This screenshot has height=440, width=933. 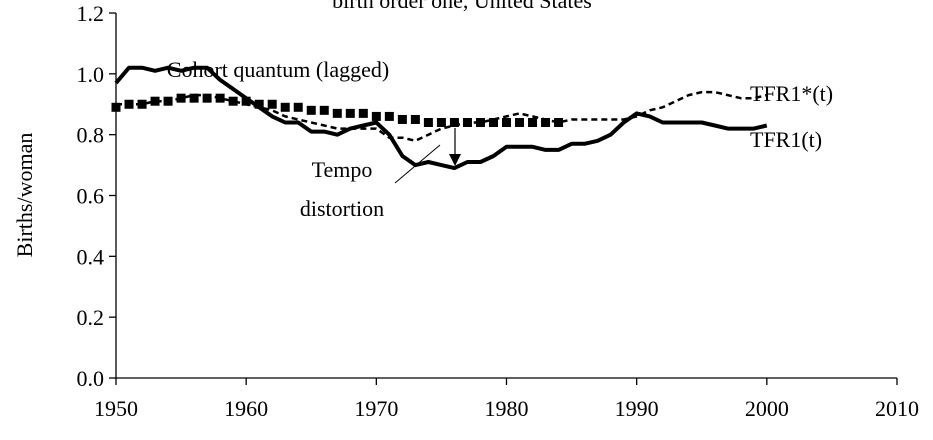 What do you see at coordinates (342, 169) in the screenshot?
I see `annotation: Tempo` at bounding box center [342, 169].